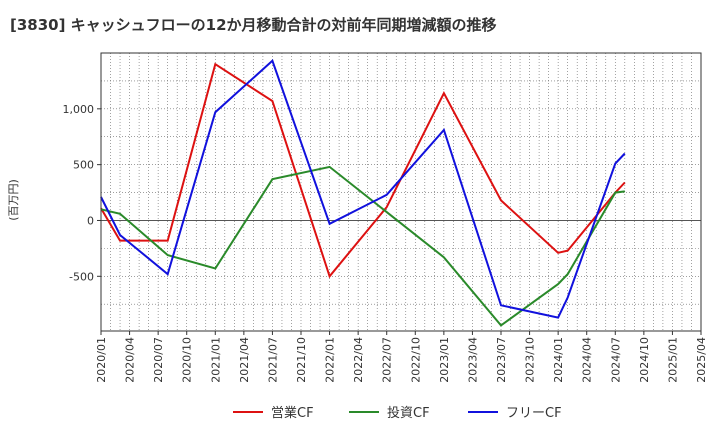 Image resolution: width=720 pixels, height=440 pixels. Describe the element at coordinates (330, 360) in the screenshot. I see `x-tick-label: 2022/01` at that location.